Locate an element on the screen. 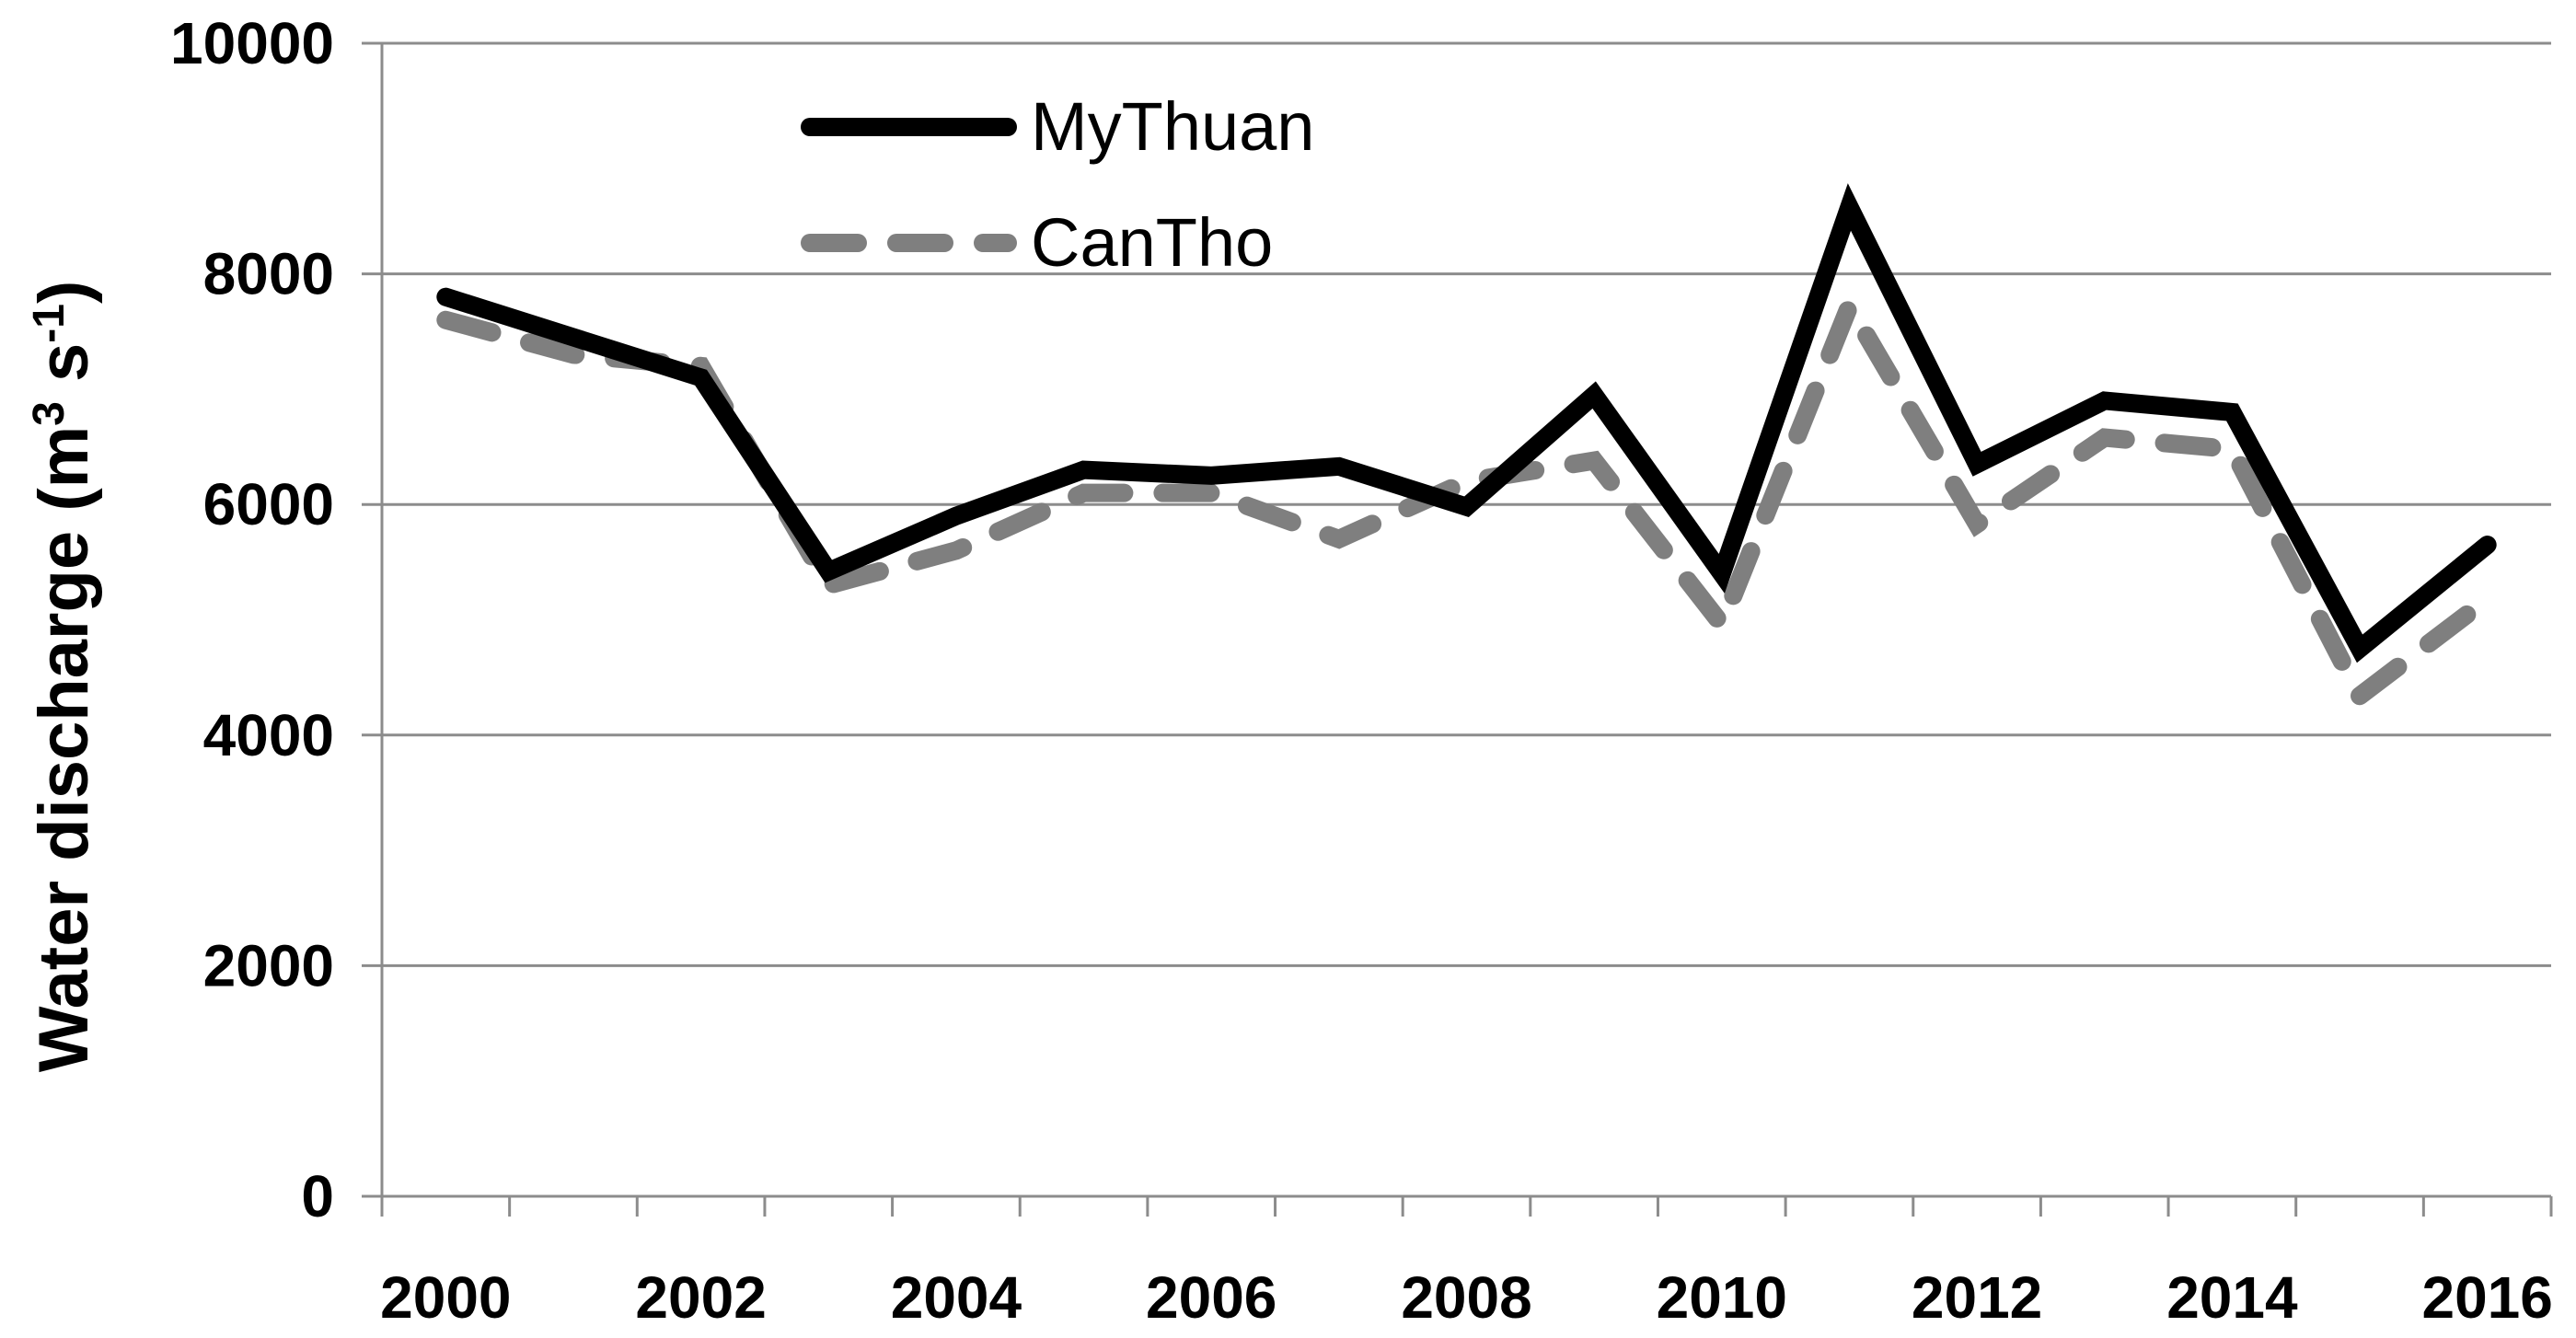  x-tick-label: 2016 is located at coordinates (2486, 1297).